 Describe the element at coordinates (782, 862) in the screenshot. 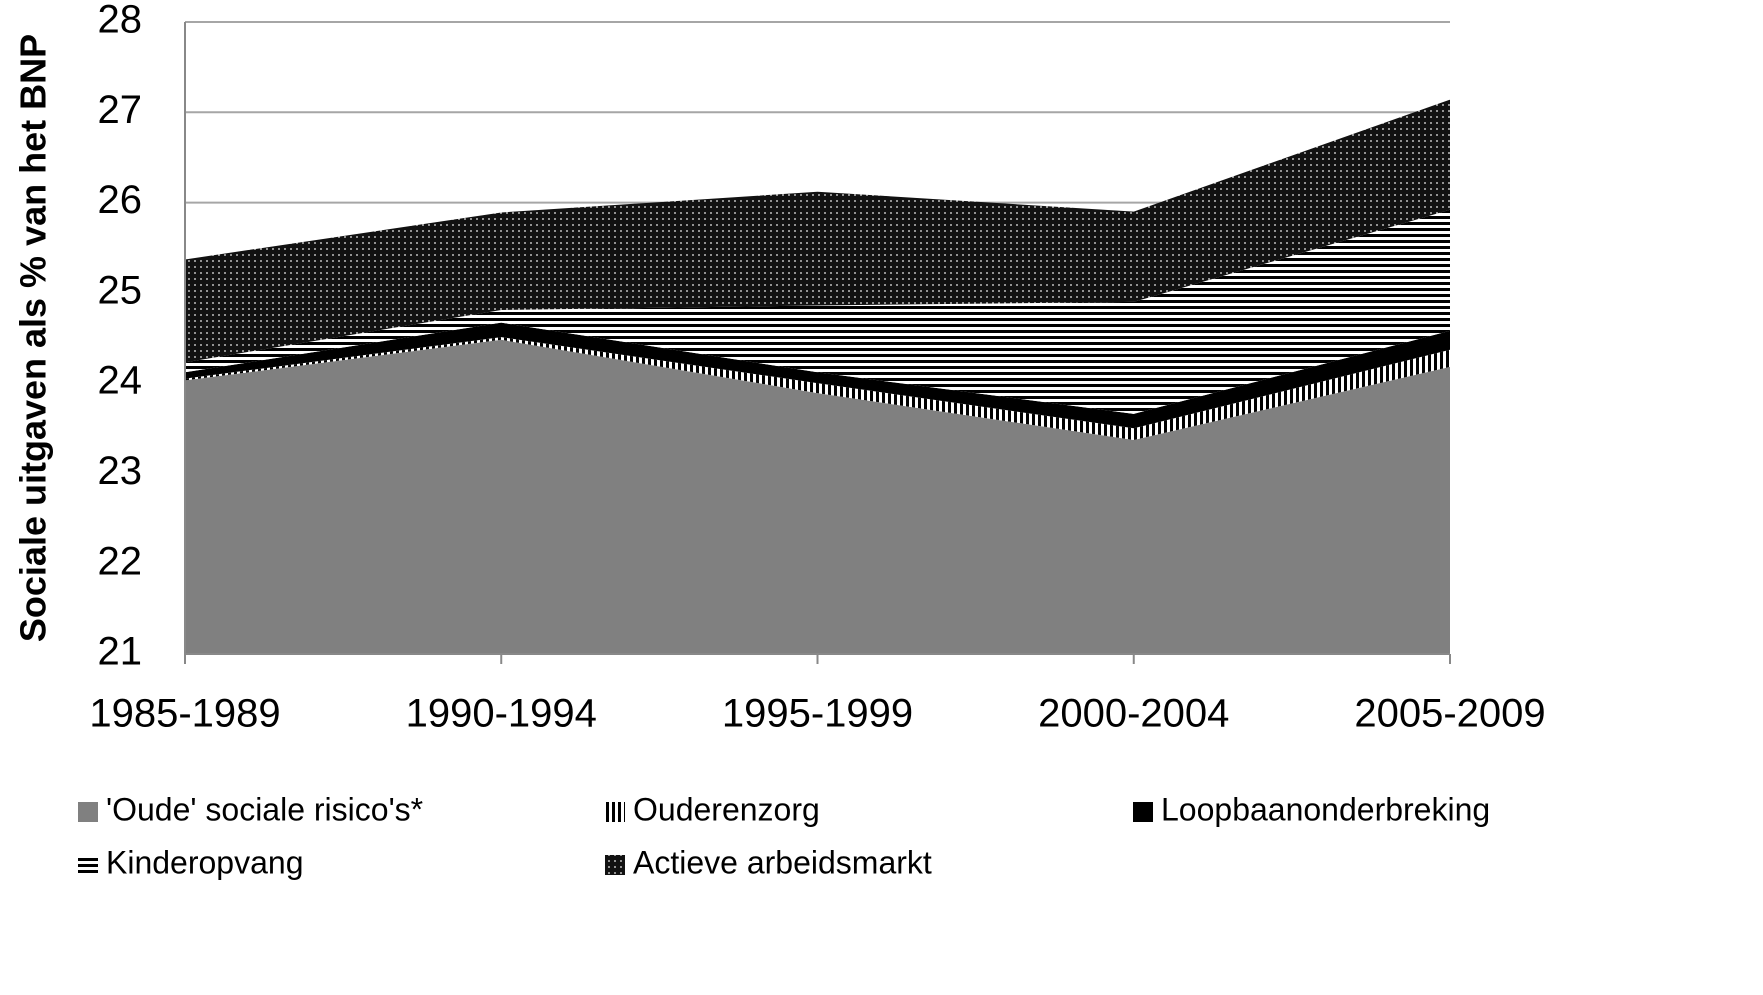

I see `legend-label: Actieve arbeidsmarkt` at that location.